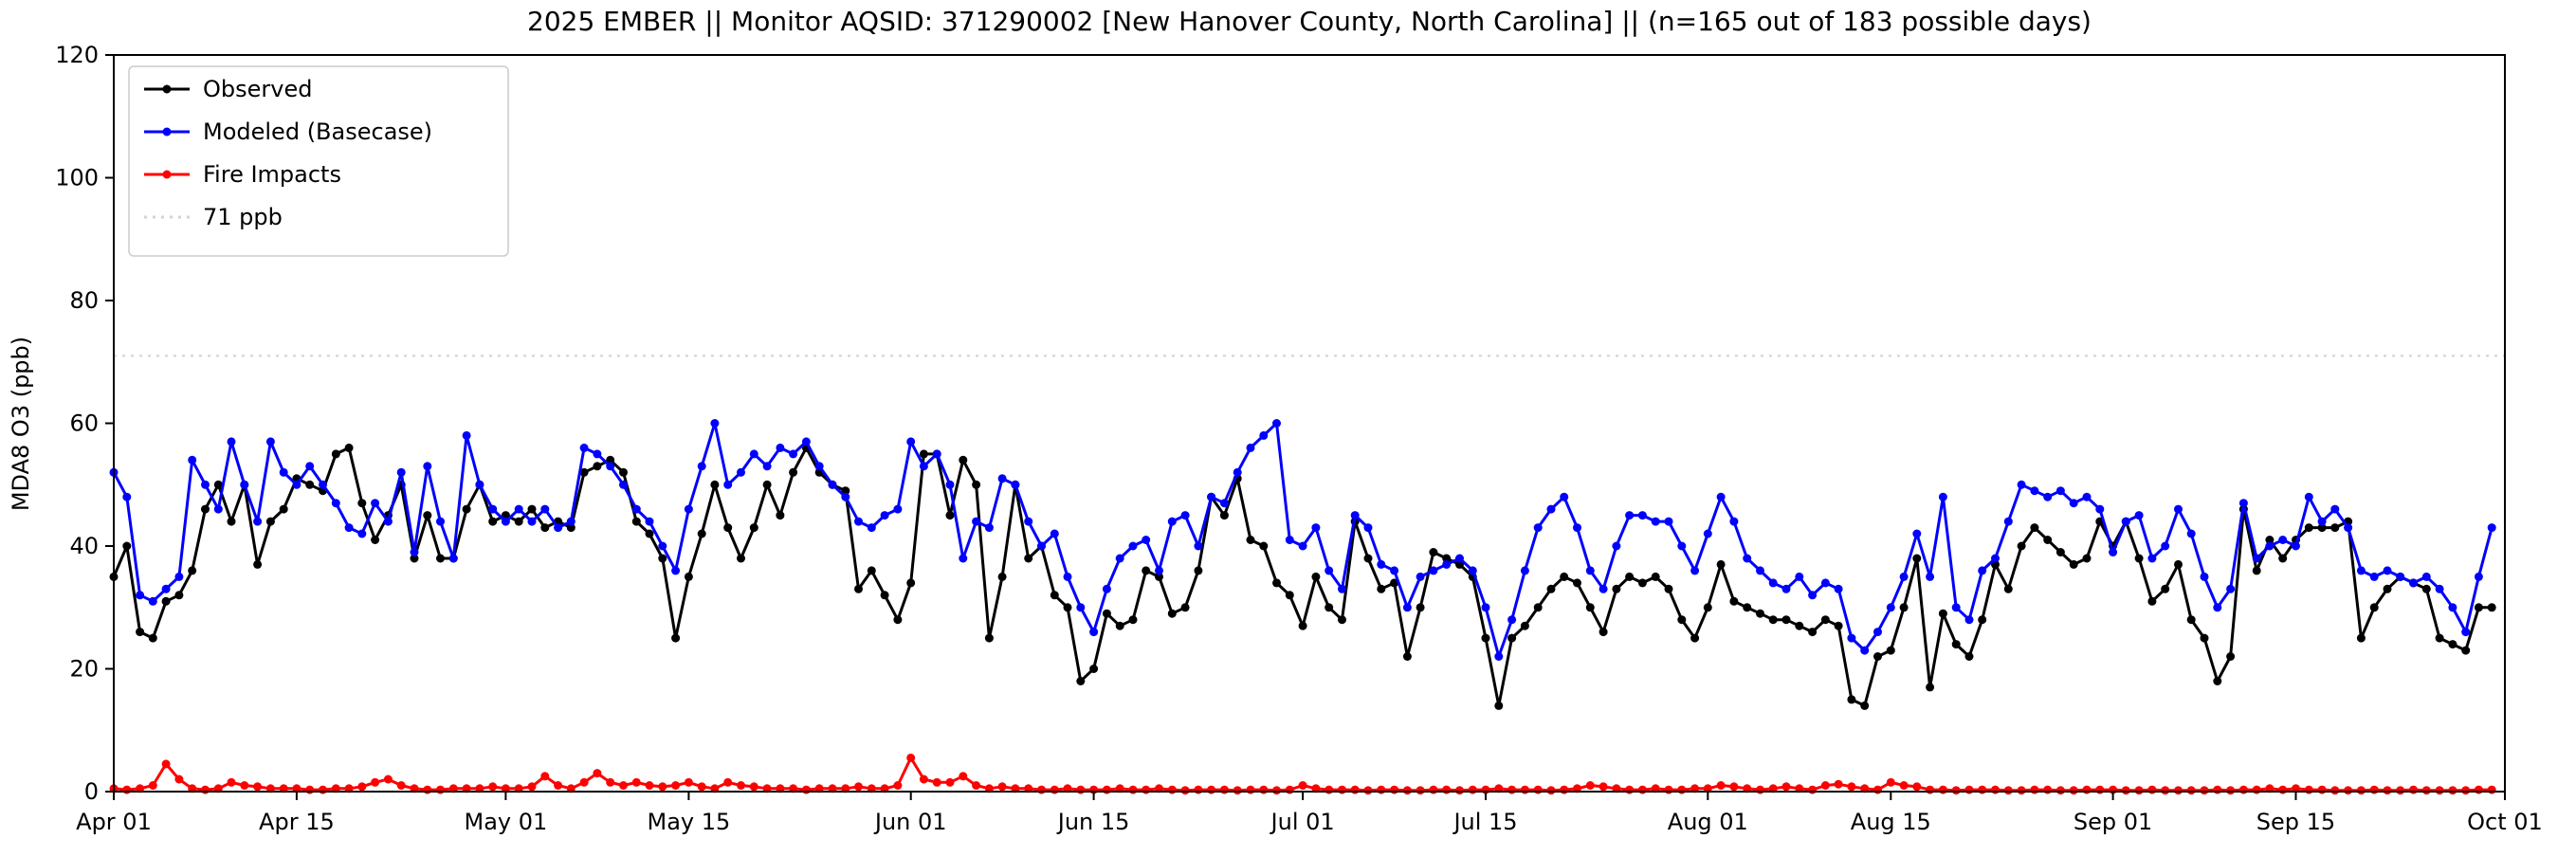 Image resolution: width=2576 pixels, height=857 pixels. I want to click on x-tick-label: Aug 01, so click(1708, 822).